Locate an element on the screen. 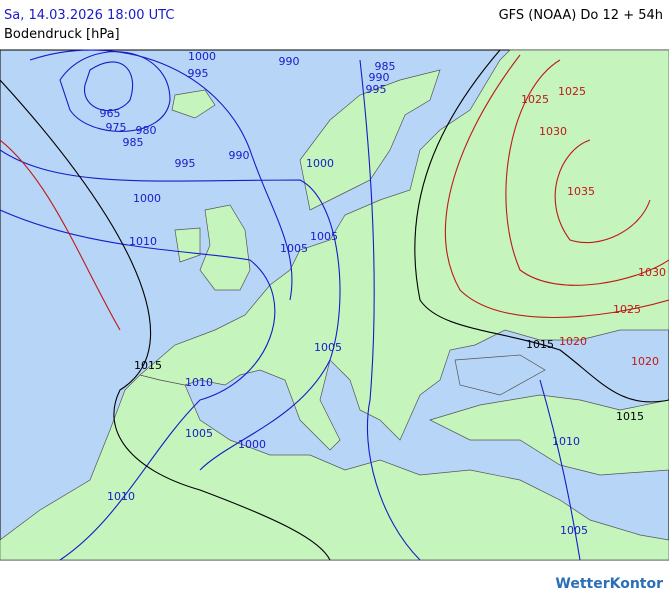  black-sea is located at coordinates (500, 375).